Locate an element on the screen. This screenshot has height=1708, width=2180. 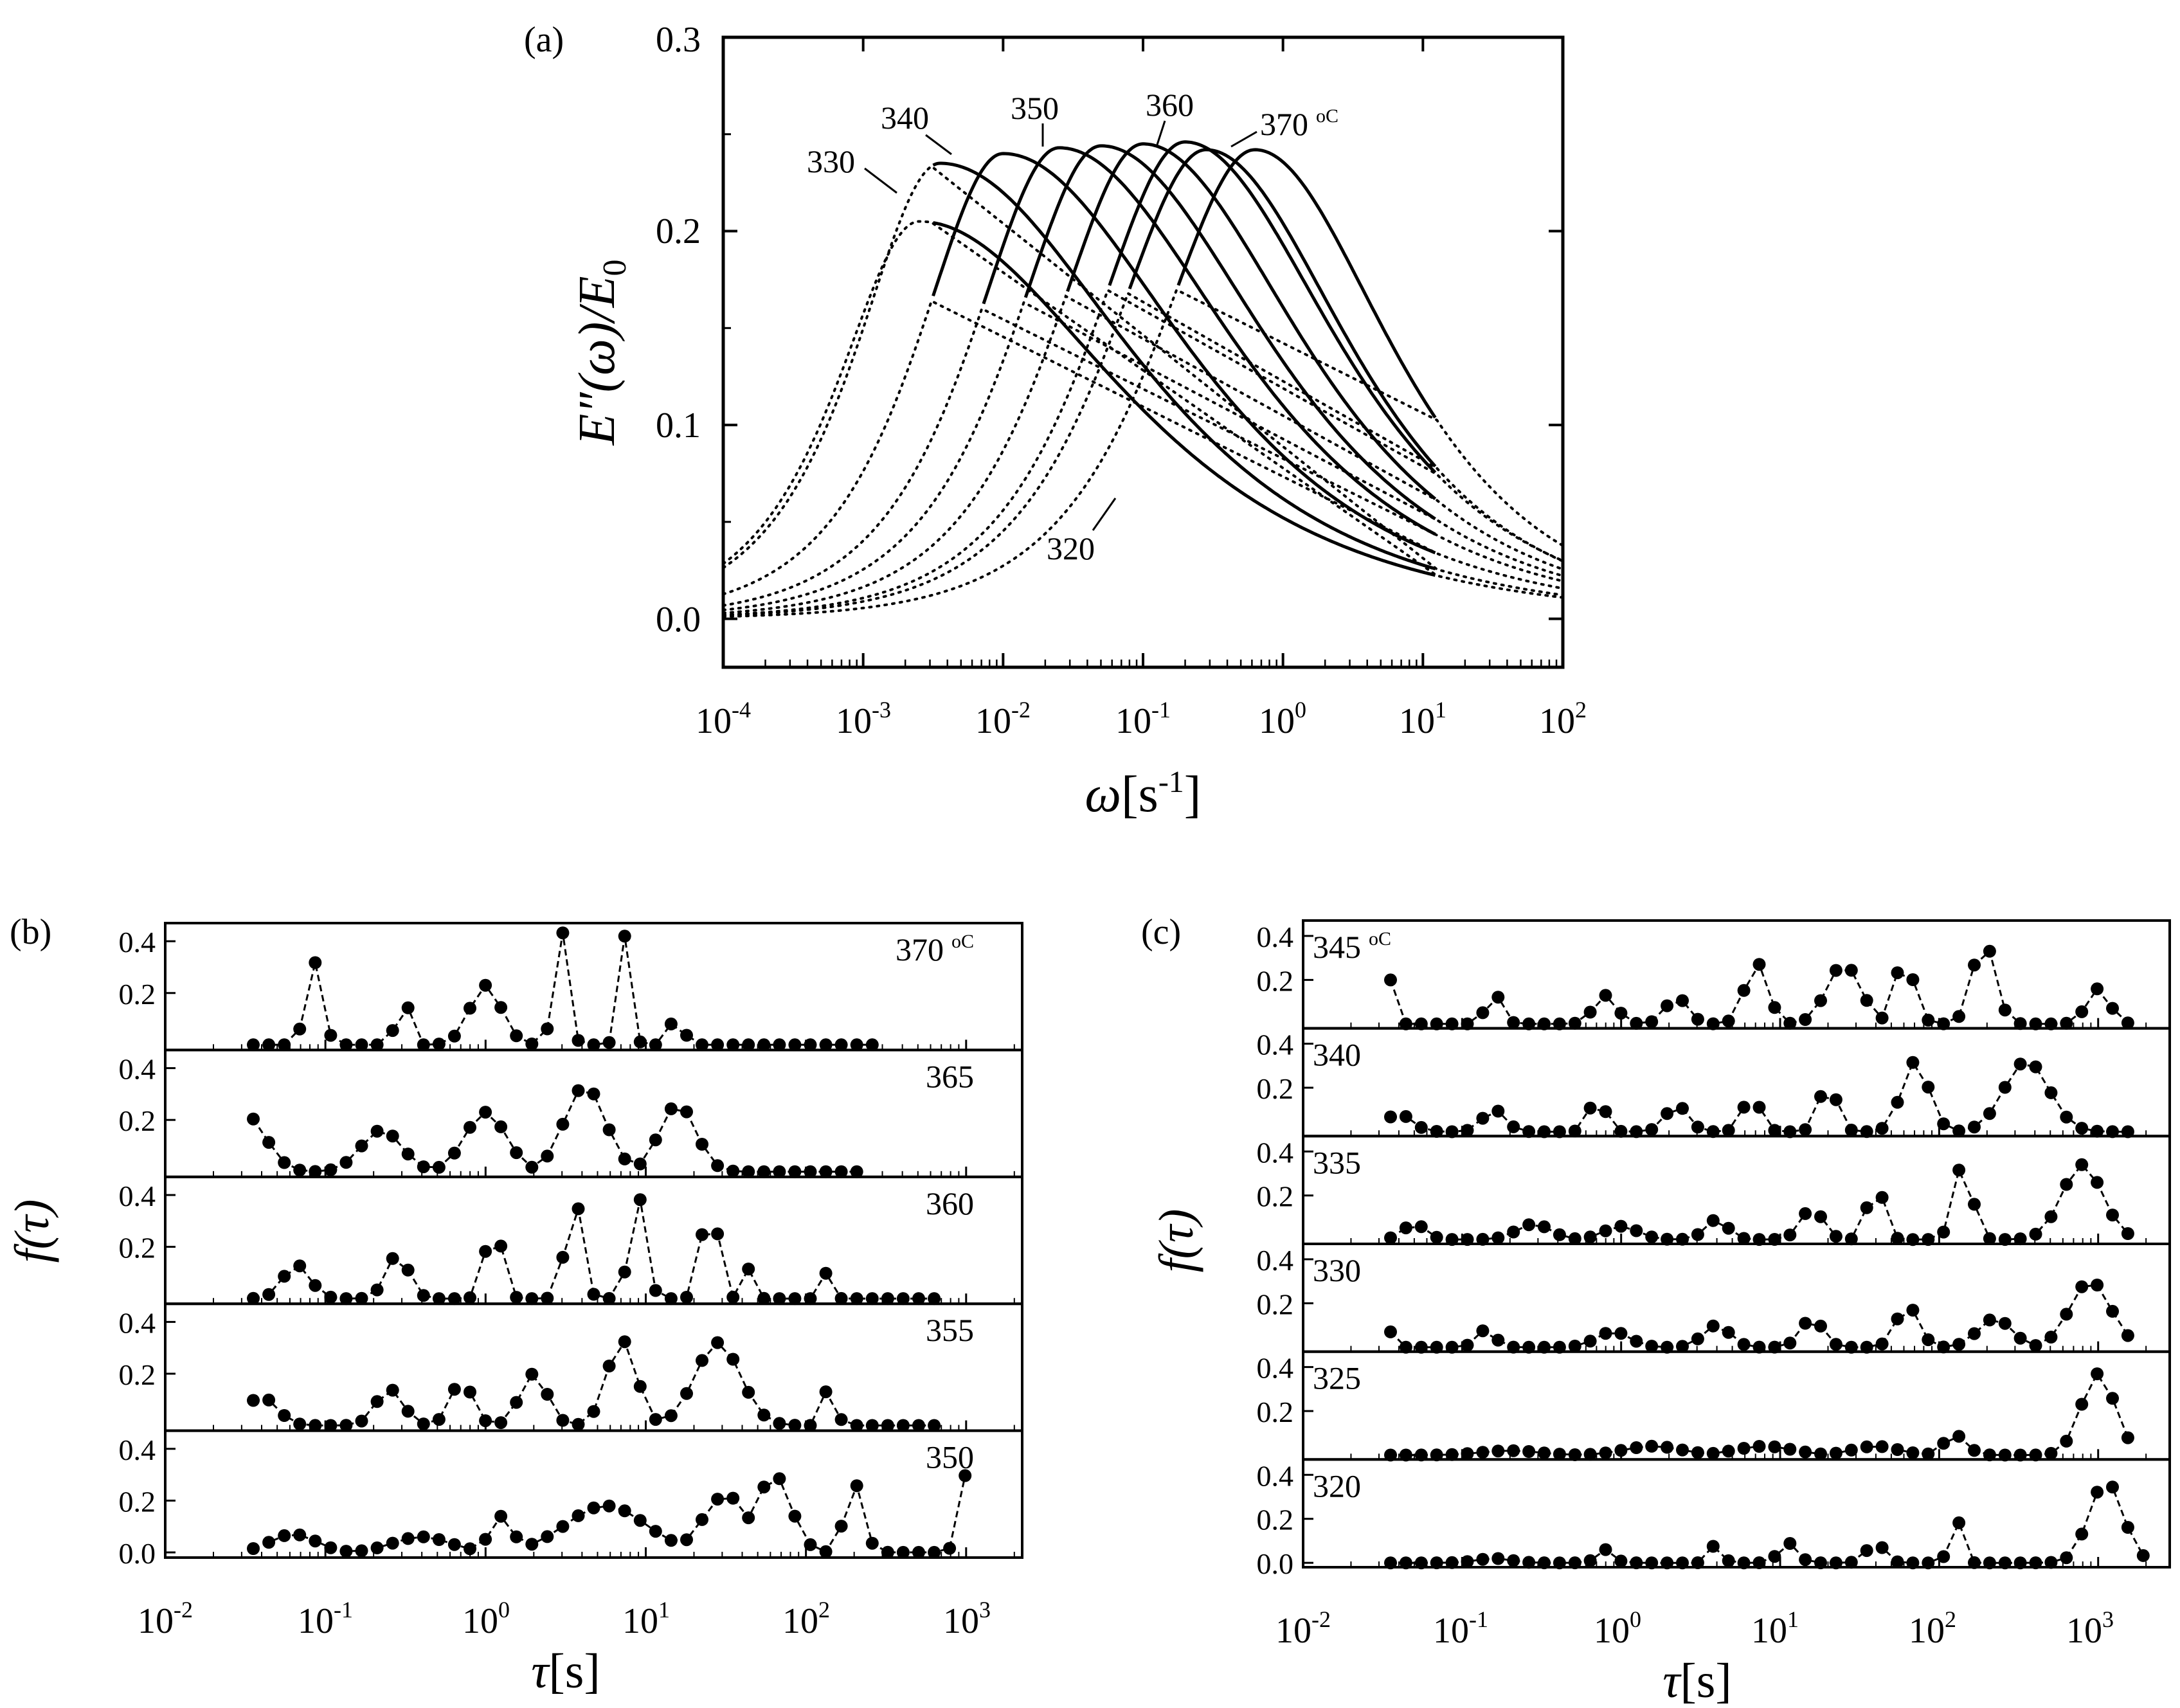
panel-c-subplot-frame is located at coordinates (1737, 975).